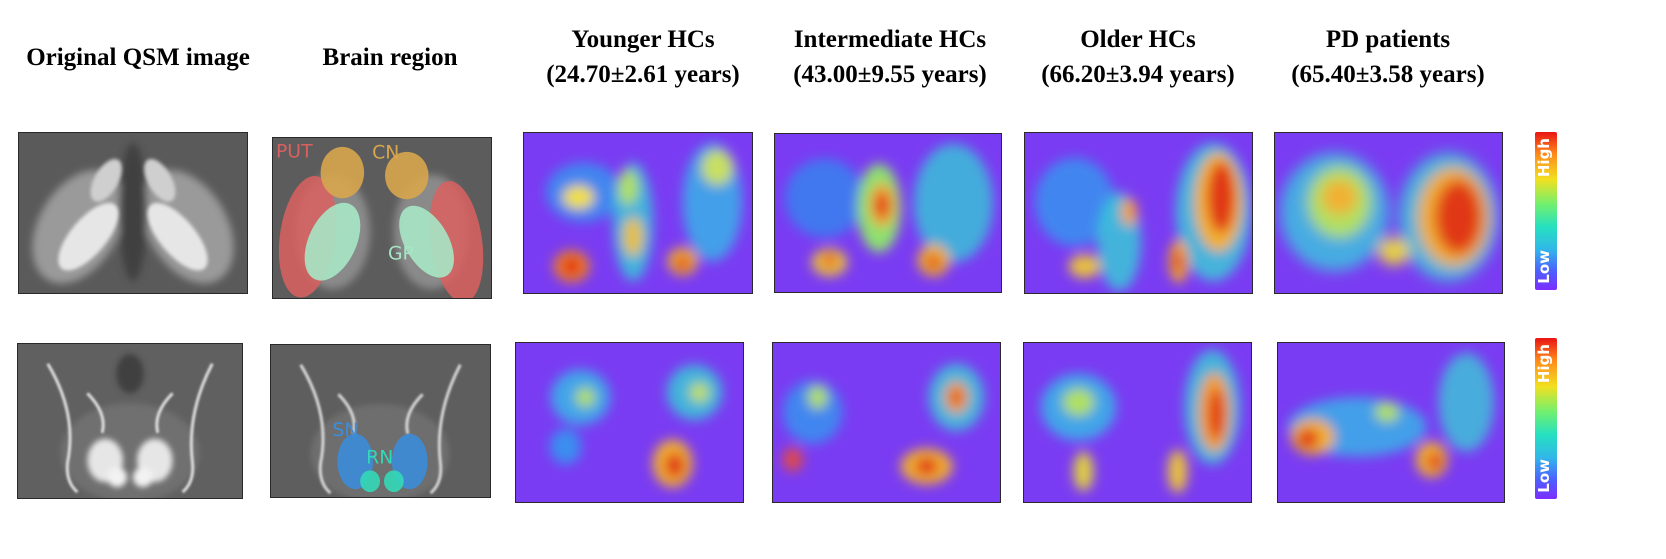 The image size is (1666, 559). Describe the element at coordinates (379, 457) in the screenshot. I see `rn-label: RN` at that location.